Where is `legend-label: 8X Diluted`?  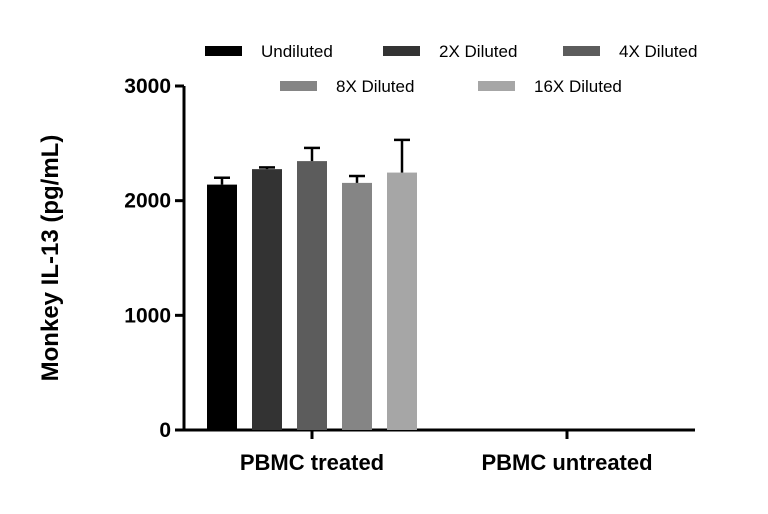
legend-label: 8X Diluted is located at coordinates (375, 86).